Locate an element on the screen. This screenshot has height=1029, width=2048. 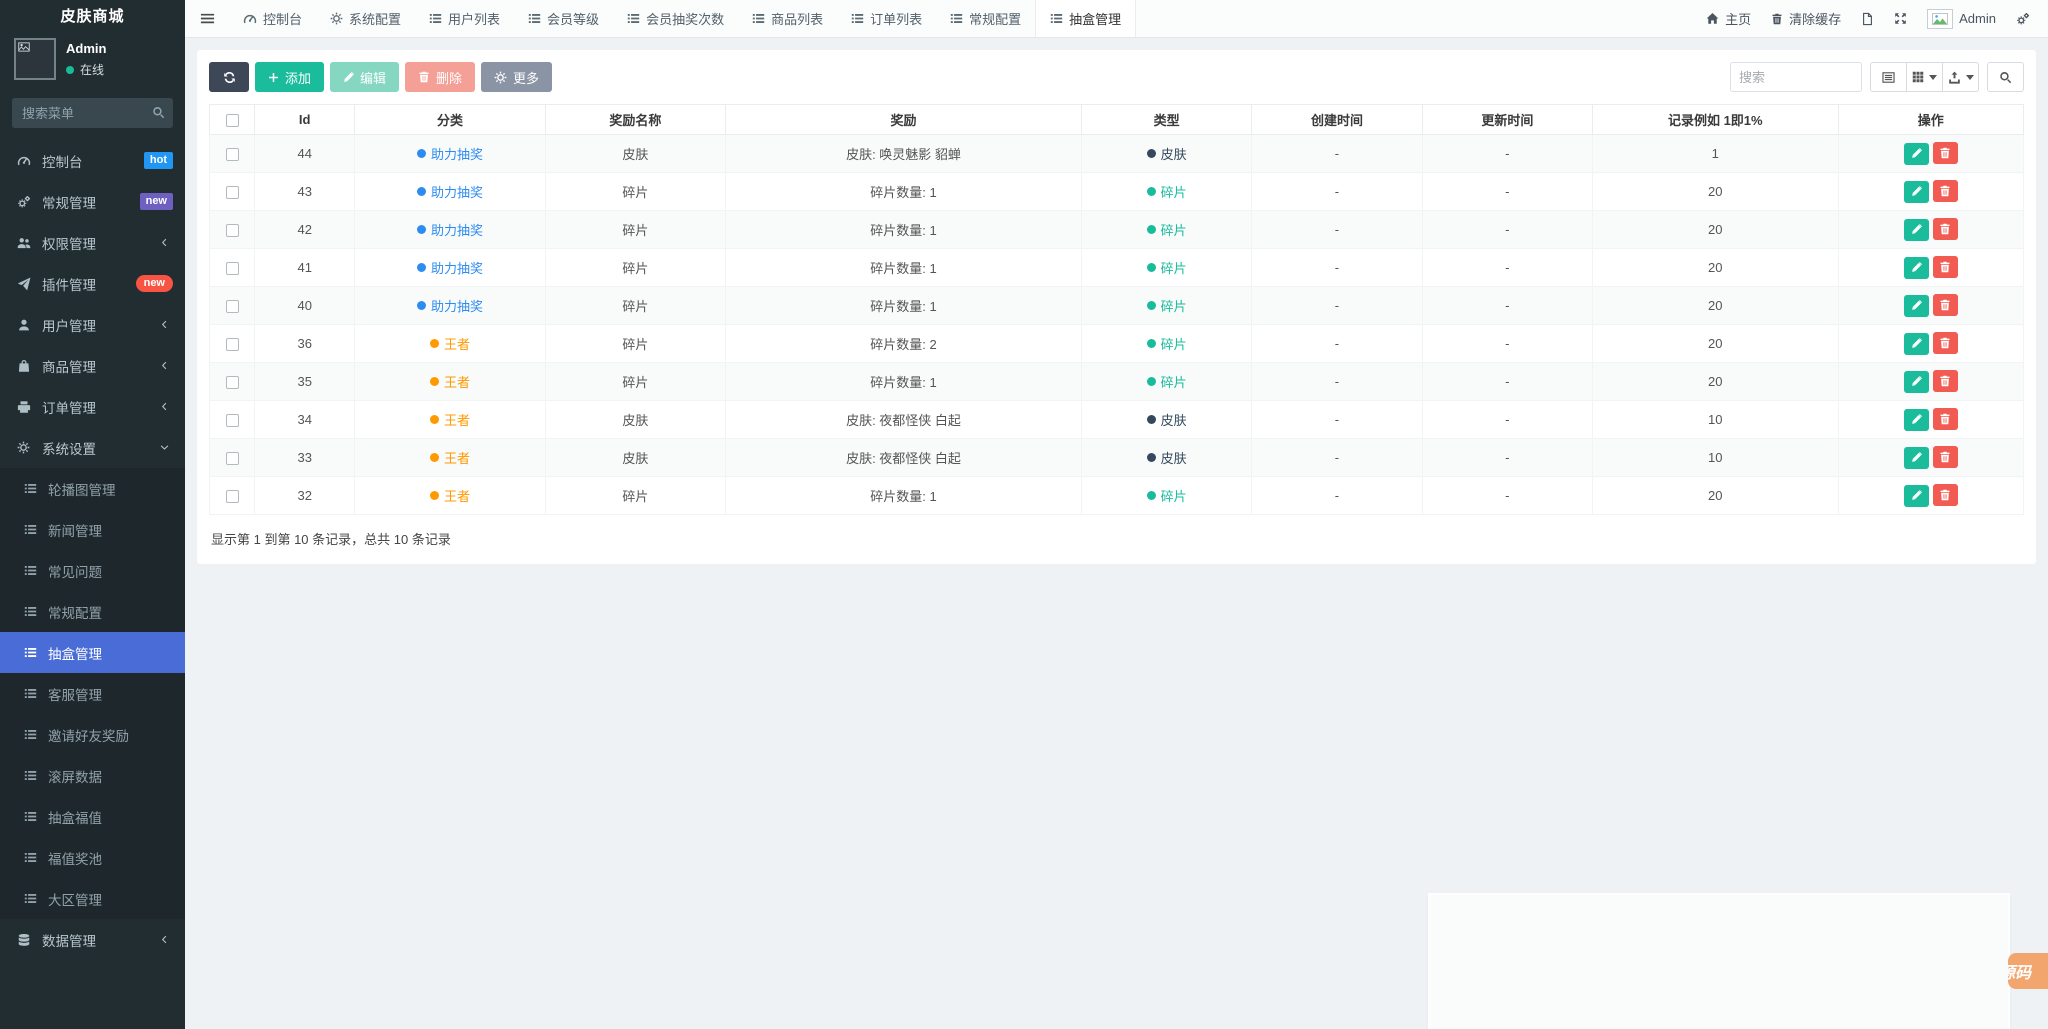
user-panel: Admin 在线 is located at coordinates (92, 60).